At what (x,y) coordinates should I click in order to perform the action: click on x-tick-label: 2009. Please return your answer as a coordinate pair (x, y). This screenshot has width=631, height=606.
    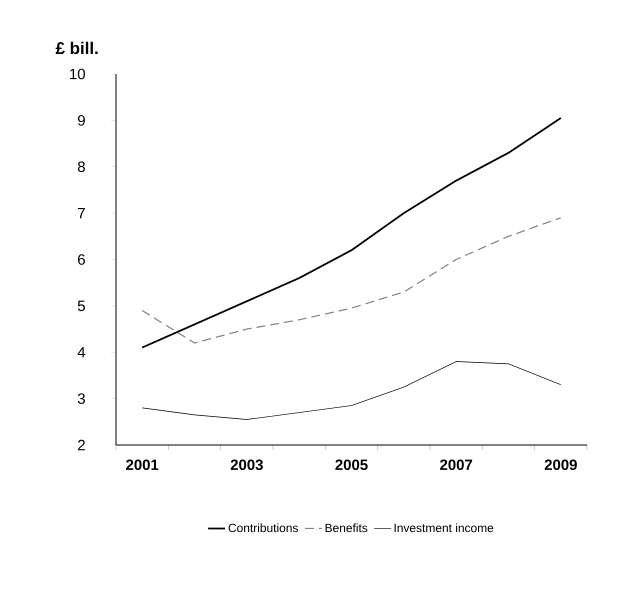
    Looking at the image, I should click on (560, 464).